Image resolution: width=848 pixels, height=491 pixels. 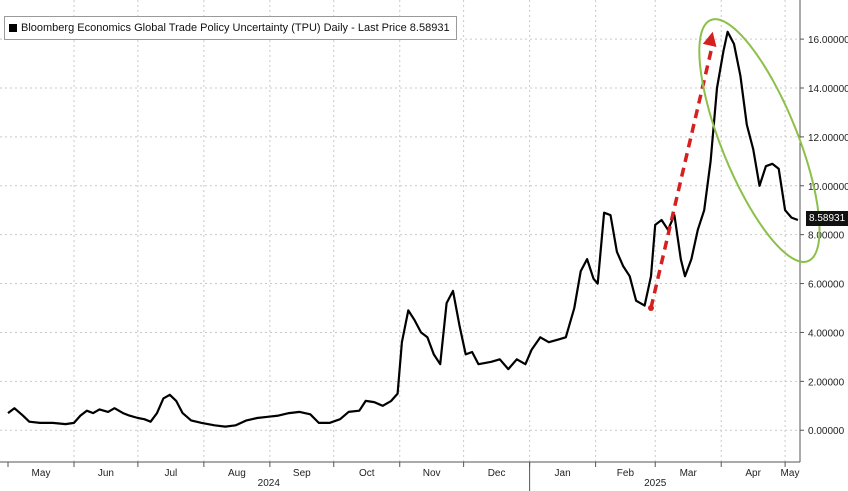 I want to click on legend-swatch, so click(x=13, y=28).